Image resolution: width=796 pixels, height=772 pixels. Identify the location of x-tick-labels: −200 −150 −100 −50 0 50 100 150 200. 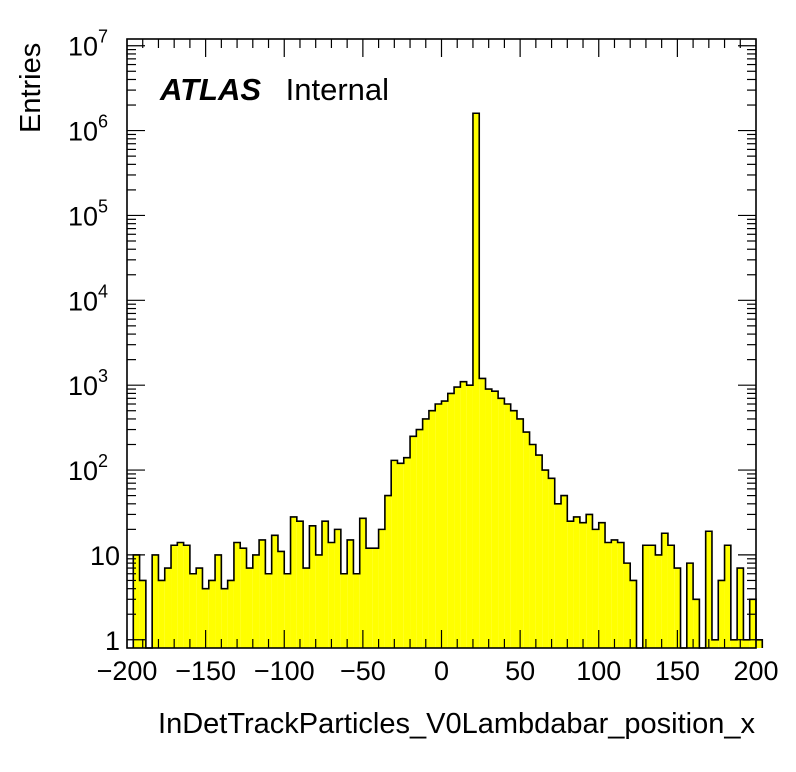
(438, 671).